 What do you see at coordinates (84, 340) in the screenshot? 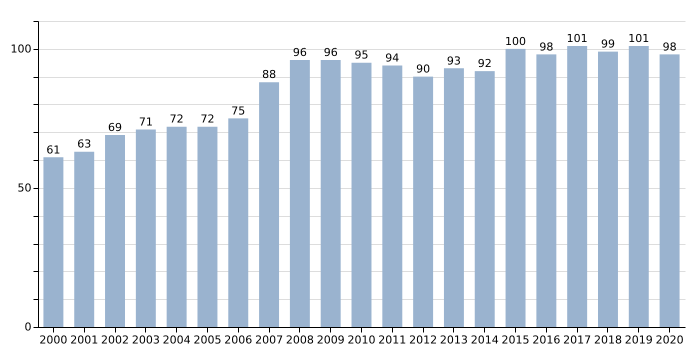
I see `x-tick-label: 2001` at bounding box center [84, 340].